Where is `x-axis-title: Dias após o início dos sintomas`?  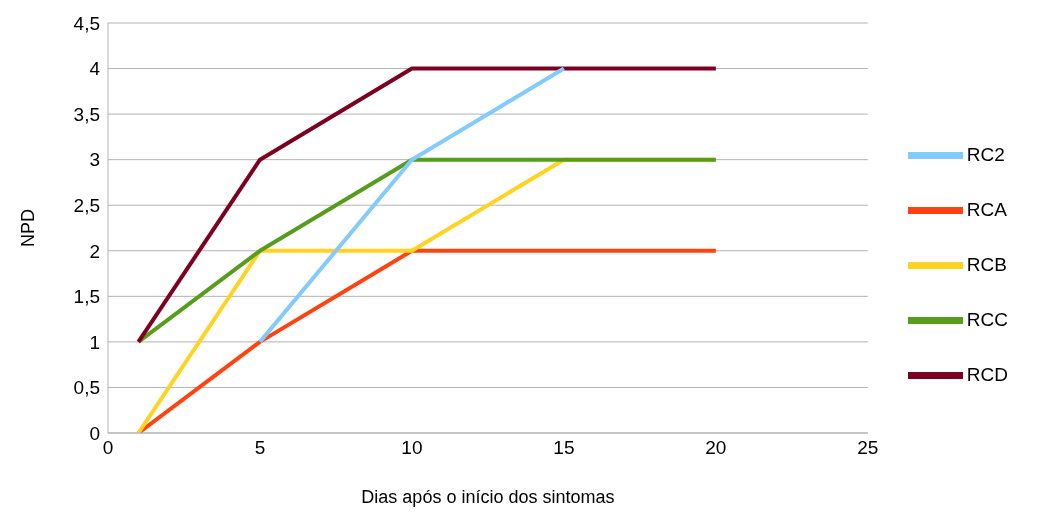 x-axis-title: Dias após o início dos sintomas is located at coordinates (488, 497).